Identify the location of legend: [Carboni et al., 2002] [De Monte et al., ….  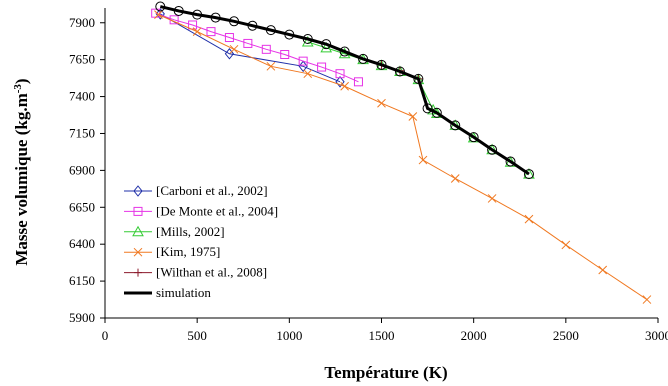
(201, 241).